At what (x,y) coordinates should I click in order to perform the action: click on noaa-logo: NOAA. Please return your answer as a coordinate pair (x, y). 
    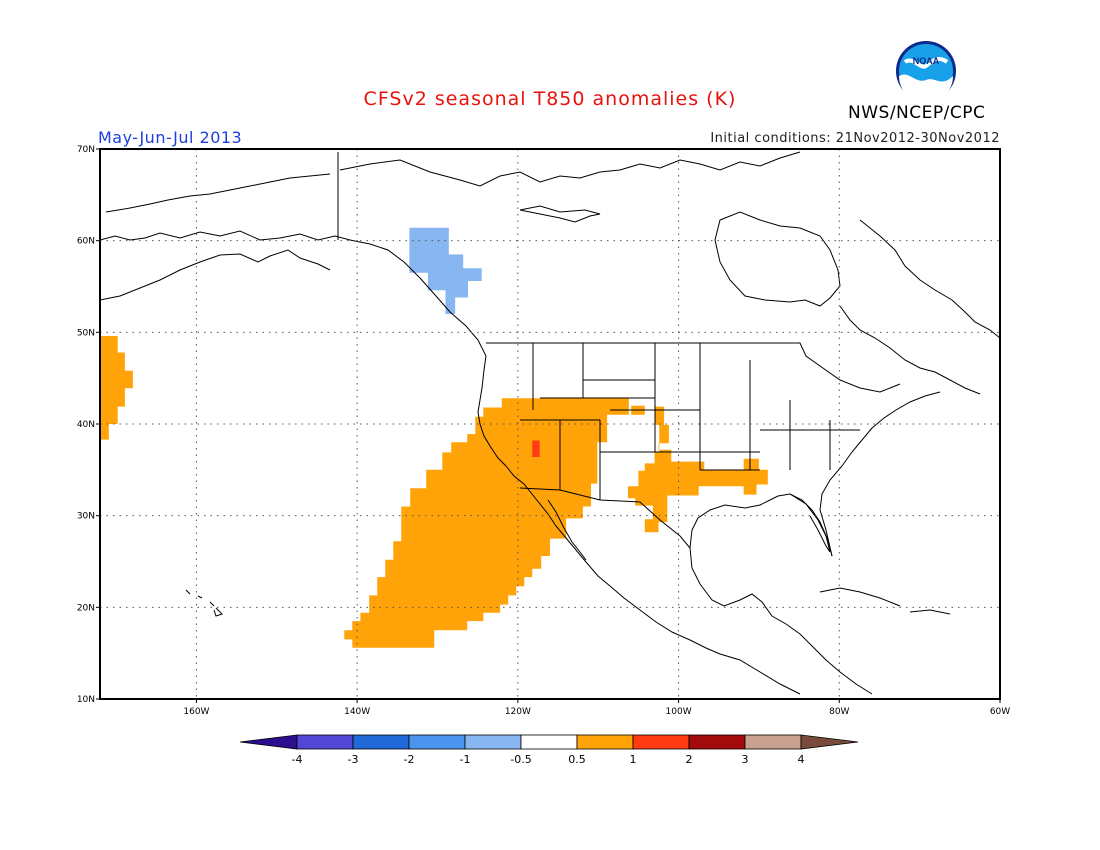
    Looking at the image, I should click on (926, 71).